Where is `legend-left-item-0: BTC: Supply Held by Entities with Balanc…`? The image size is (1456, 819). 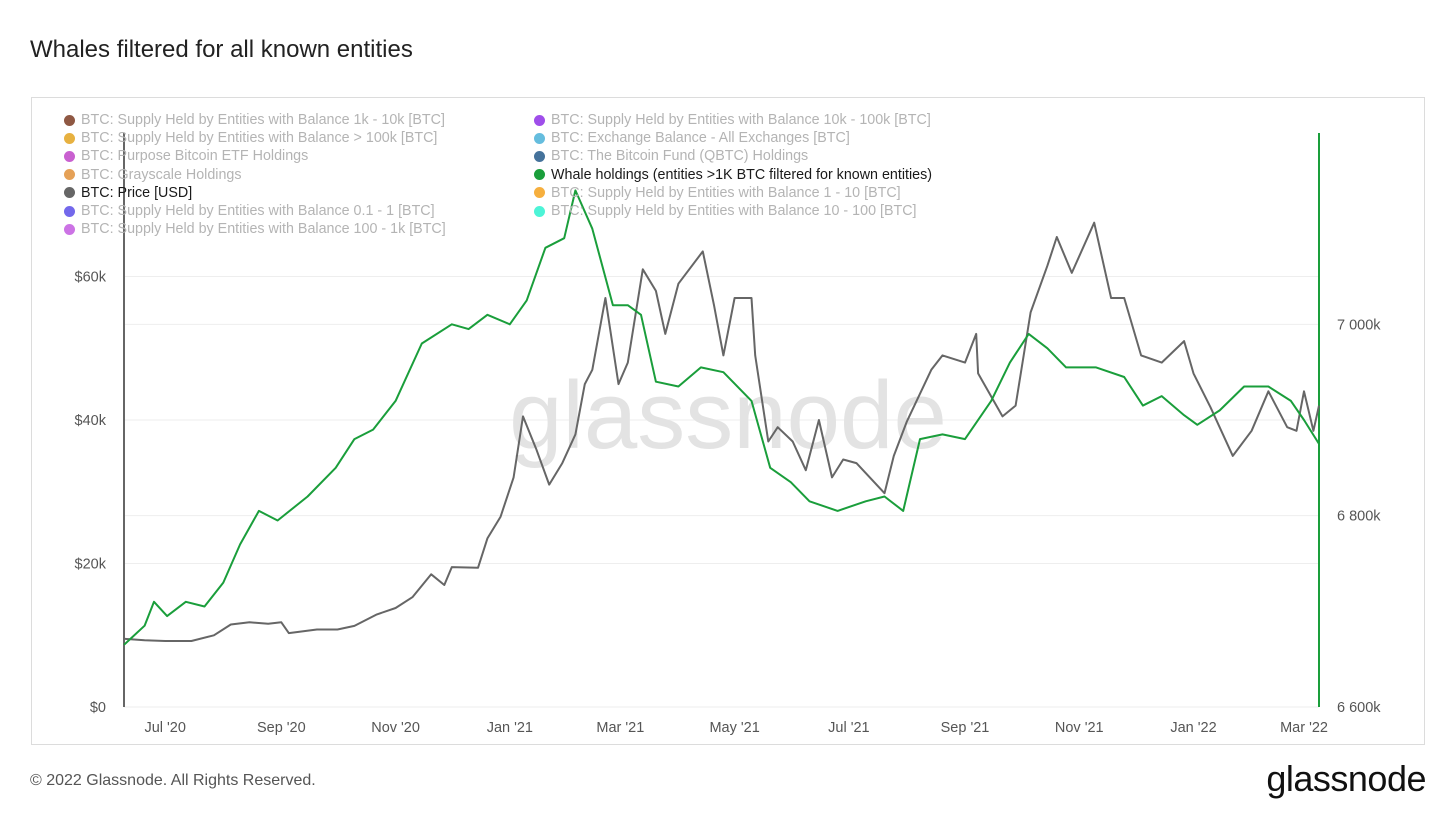 legend-left-item-0: BTC: Supply Held by Entities with Balanc… is located at coordinates (255, 120).